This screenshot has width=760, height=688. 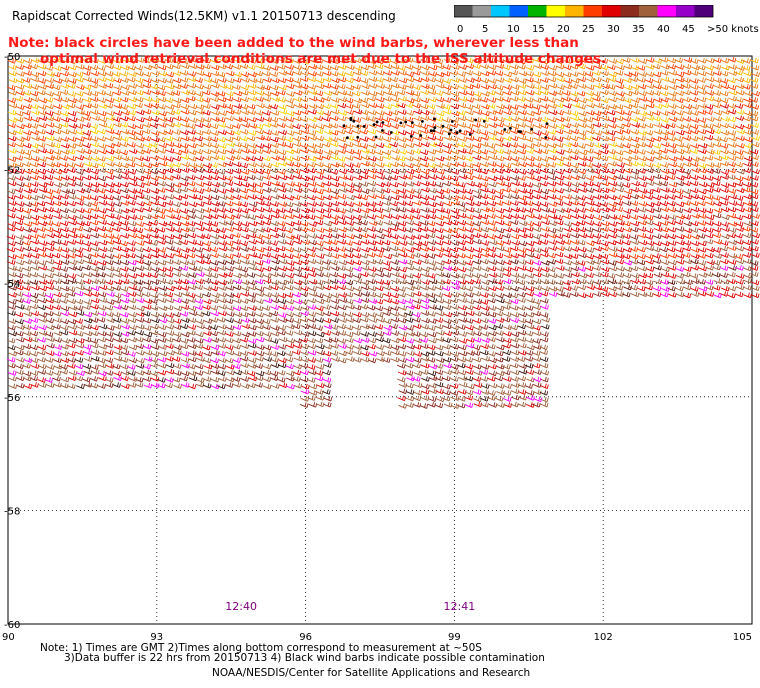 What do you see at coordinates (241, 606) in the screenshot?
I see `time-label: 12:40` at bounding box center [241, 606].